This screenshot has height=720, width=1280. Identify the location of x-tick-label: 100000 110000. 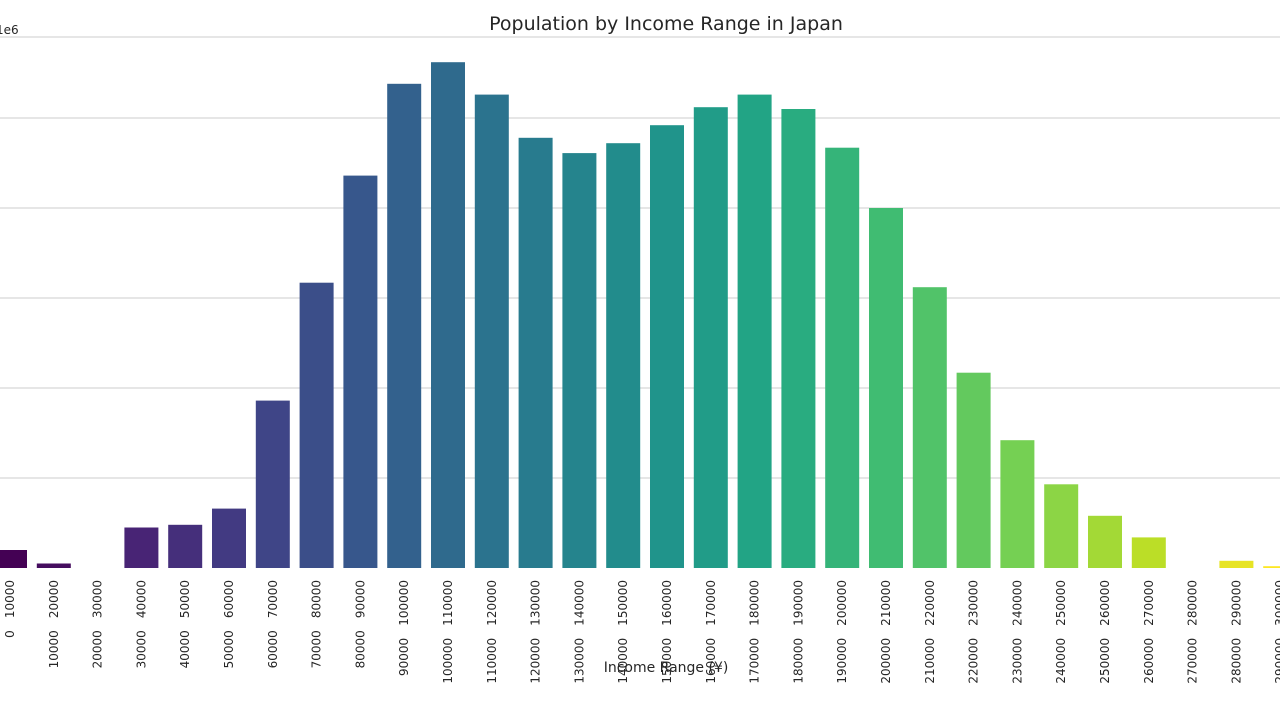
(448, 632).